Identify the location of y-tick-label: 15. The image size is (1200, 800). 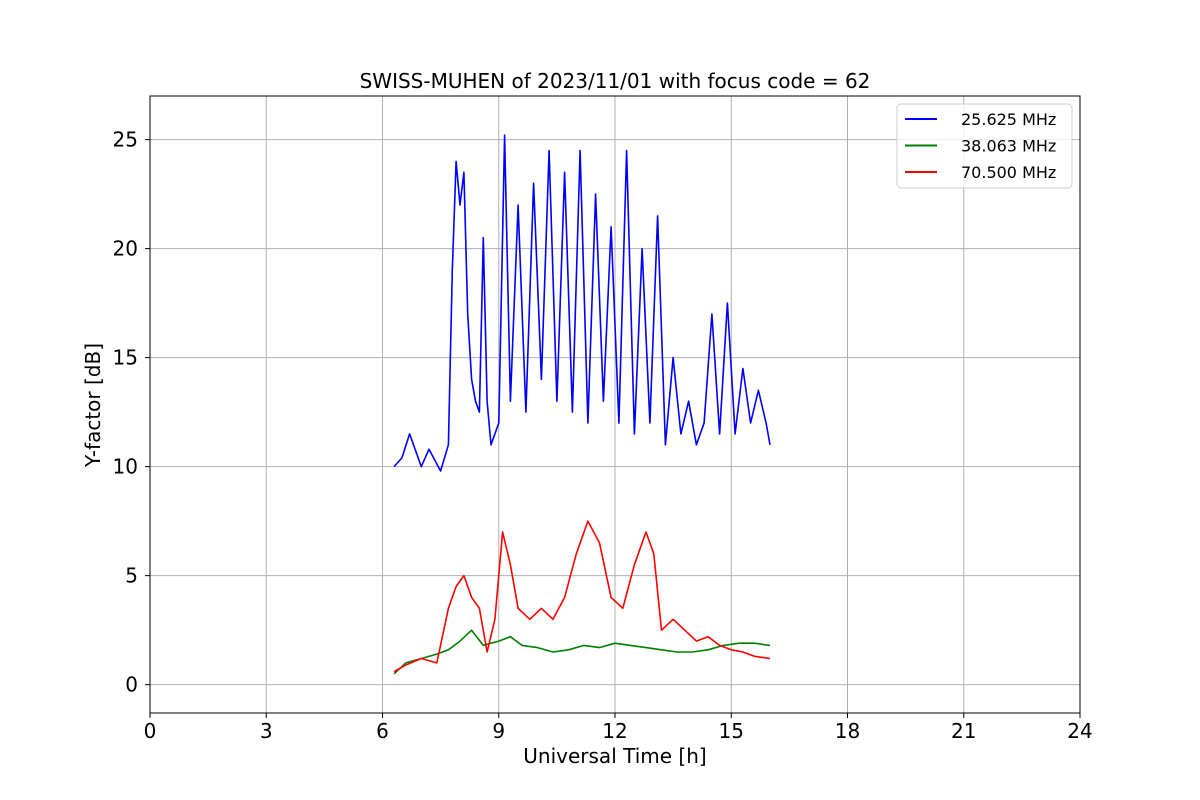
(125, 358).